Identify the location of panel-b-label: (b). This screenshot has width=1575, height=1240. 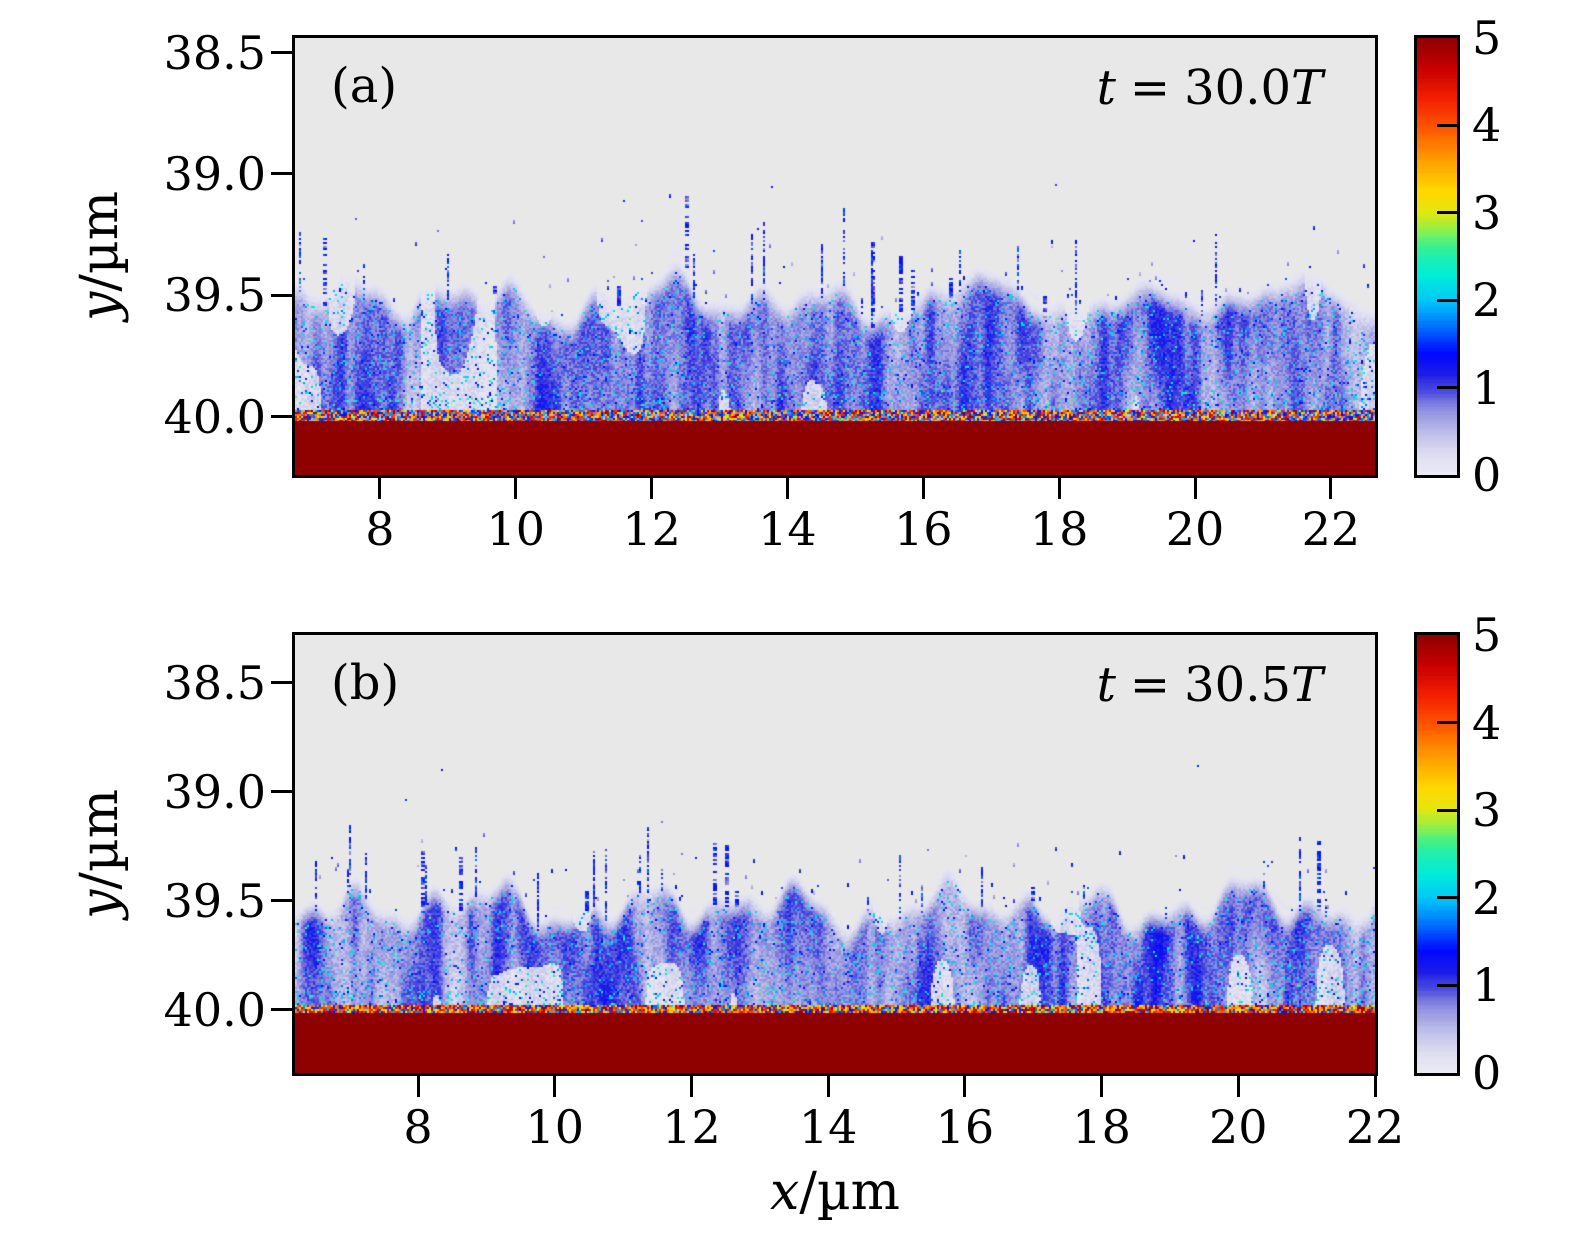
(365, 683).